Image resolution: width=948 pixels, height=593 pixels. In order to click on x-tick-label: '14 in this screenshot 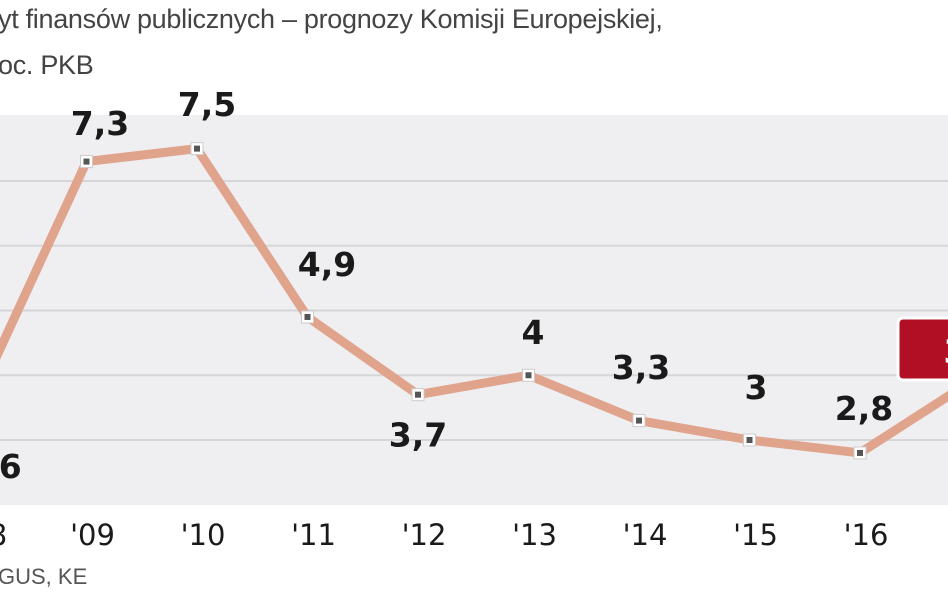, I will do `click(645, 535)`.